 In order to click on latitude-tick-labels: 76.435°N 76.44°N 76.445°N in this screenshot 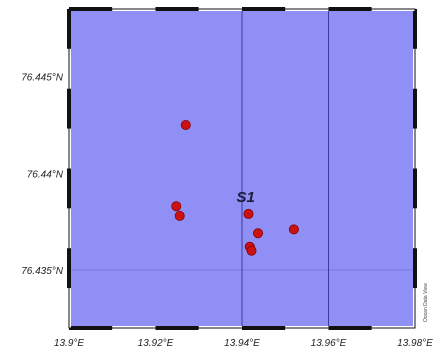, I will do `click(42, 175)`.